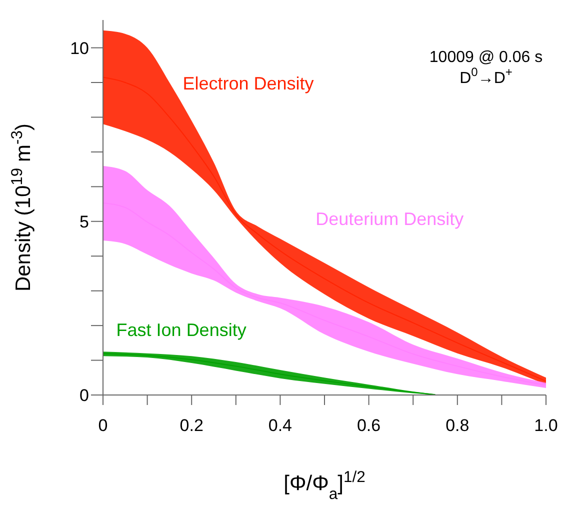 This screenshot has height=513, width=584. What do you see at coordinates (84, 222) in the screenshot?
I see `y-tick-label: 5` at bounding box center [84, 222].